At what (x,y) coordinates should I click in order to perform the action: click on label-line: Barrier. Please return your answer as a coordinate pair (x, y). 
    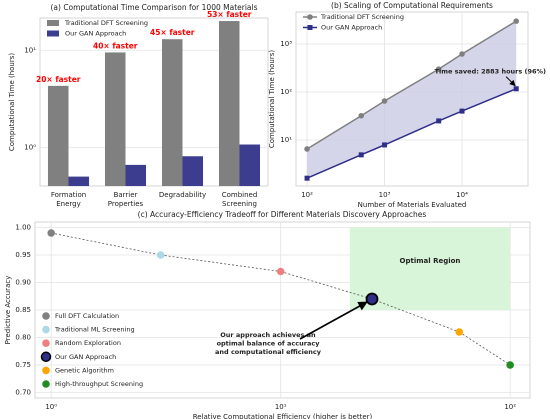
    Looking at the image, I should click on (126, 195).